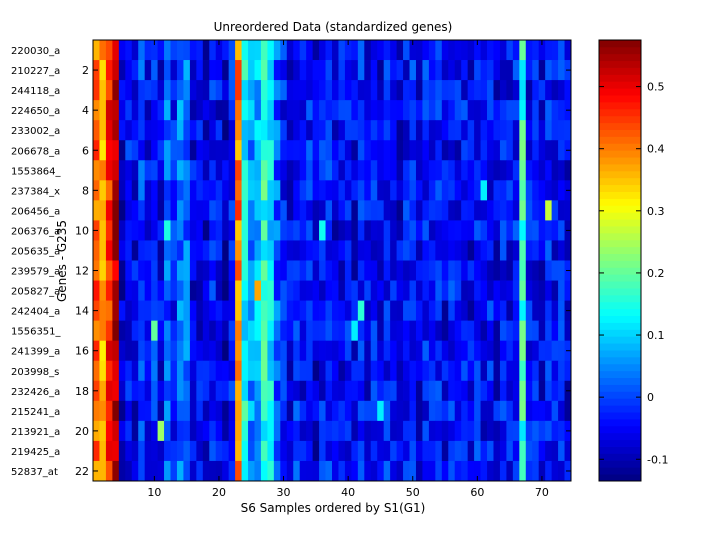  I want to click on row-label: 242404_a, so click(35, 312).